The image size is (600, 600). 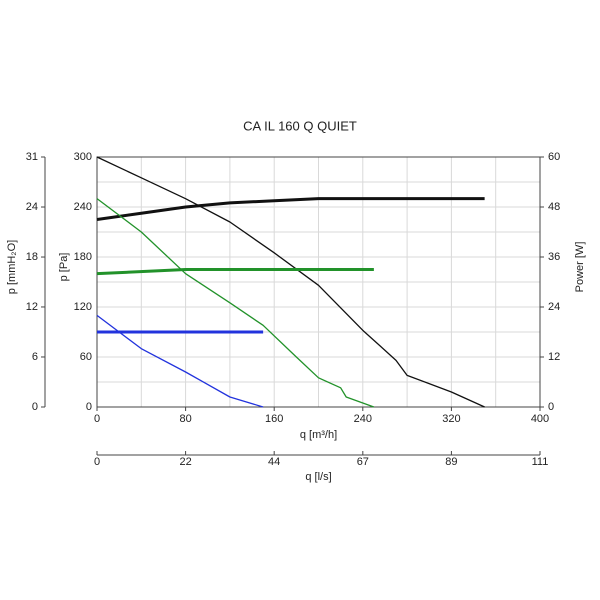 I want to click on y3-tick-label: 18, so click(x=32, y=257).